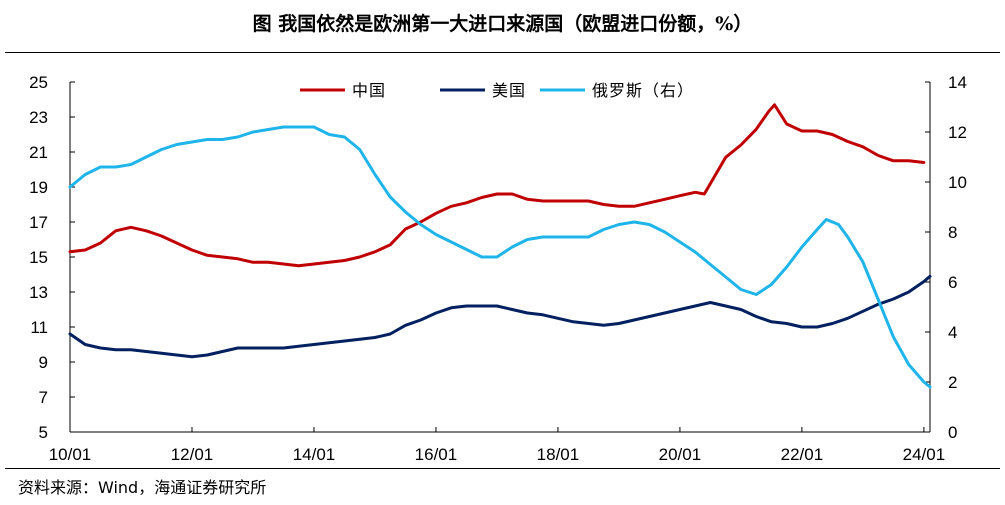 The width and height of the screenshot is (1005, 505). Describe the element at coordinates (502, 468) in the screenshot. I see `footer-divider` at that location.